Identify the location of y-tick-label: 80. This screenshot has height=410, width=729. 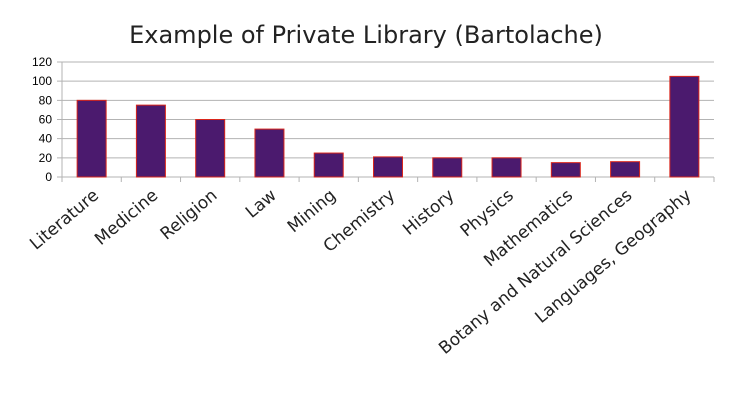
(46, 100).